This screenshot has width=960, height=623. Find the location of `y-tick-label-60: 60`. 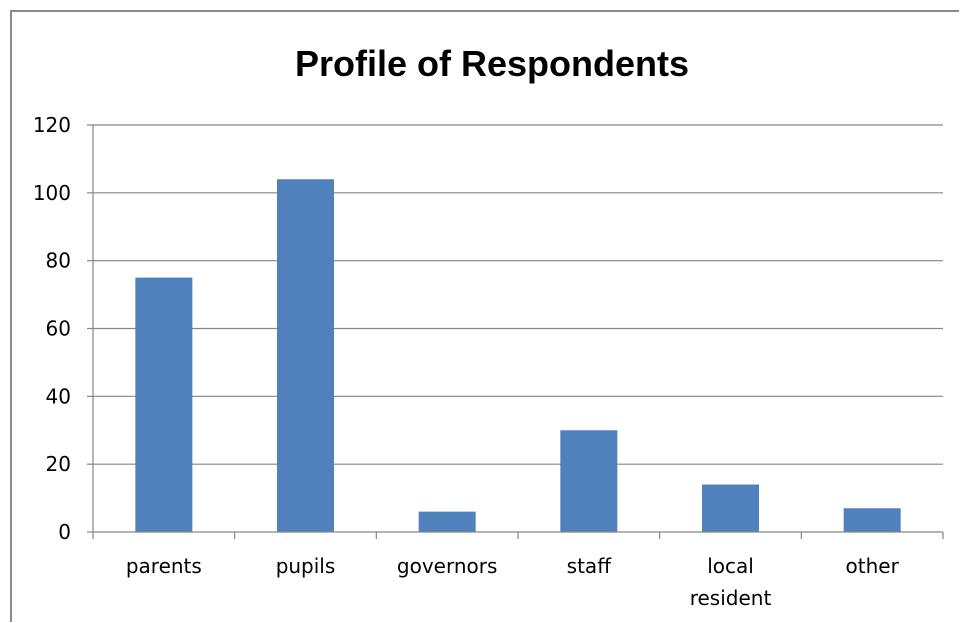

y-tick-label-60: 60 is located at coordinates (58, 329).